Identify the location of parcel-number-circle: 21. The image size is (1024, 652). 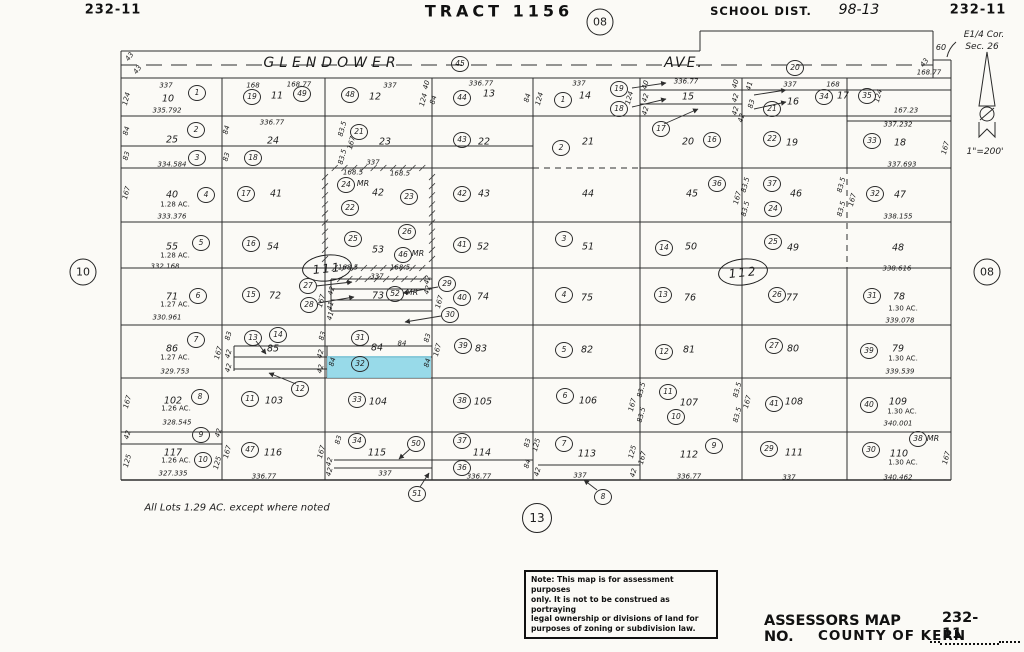
(772, 109).